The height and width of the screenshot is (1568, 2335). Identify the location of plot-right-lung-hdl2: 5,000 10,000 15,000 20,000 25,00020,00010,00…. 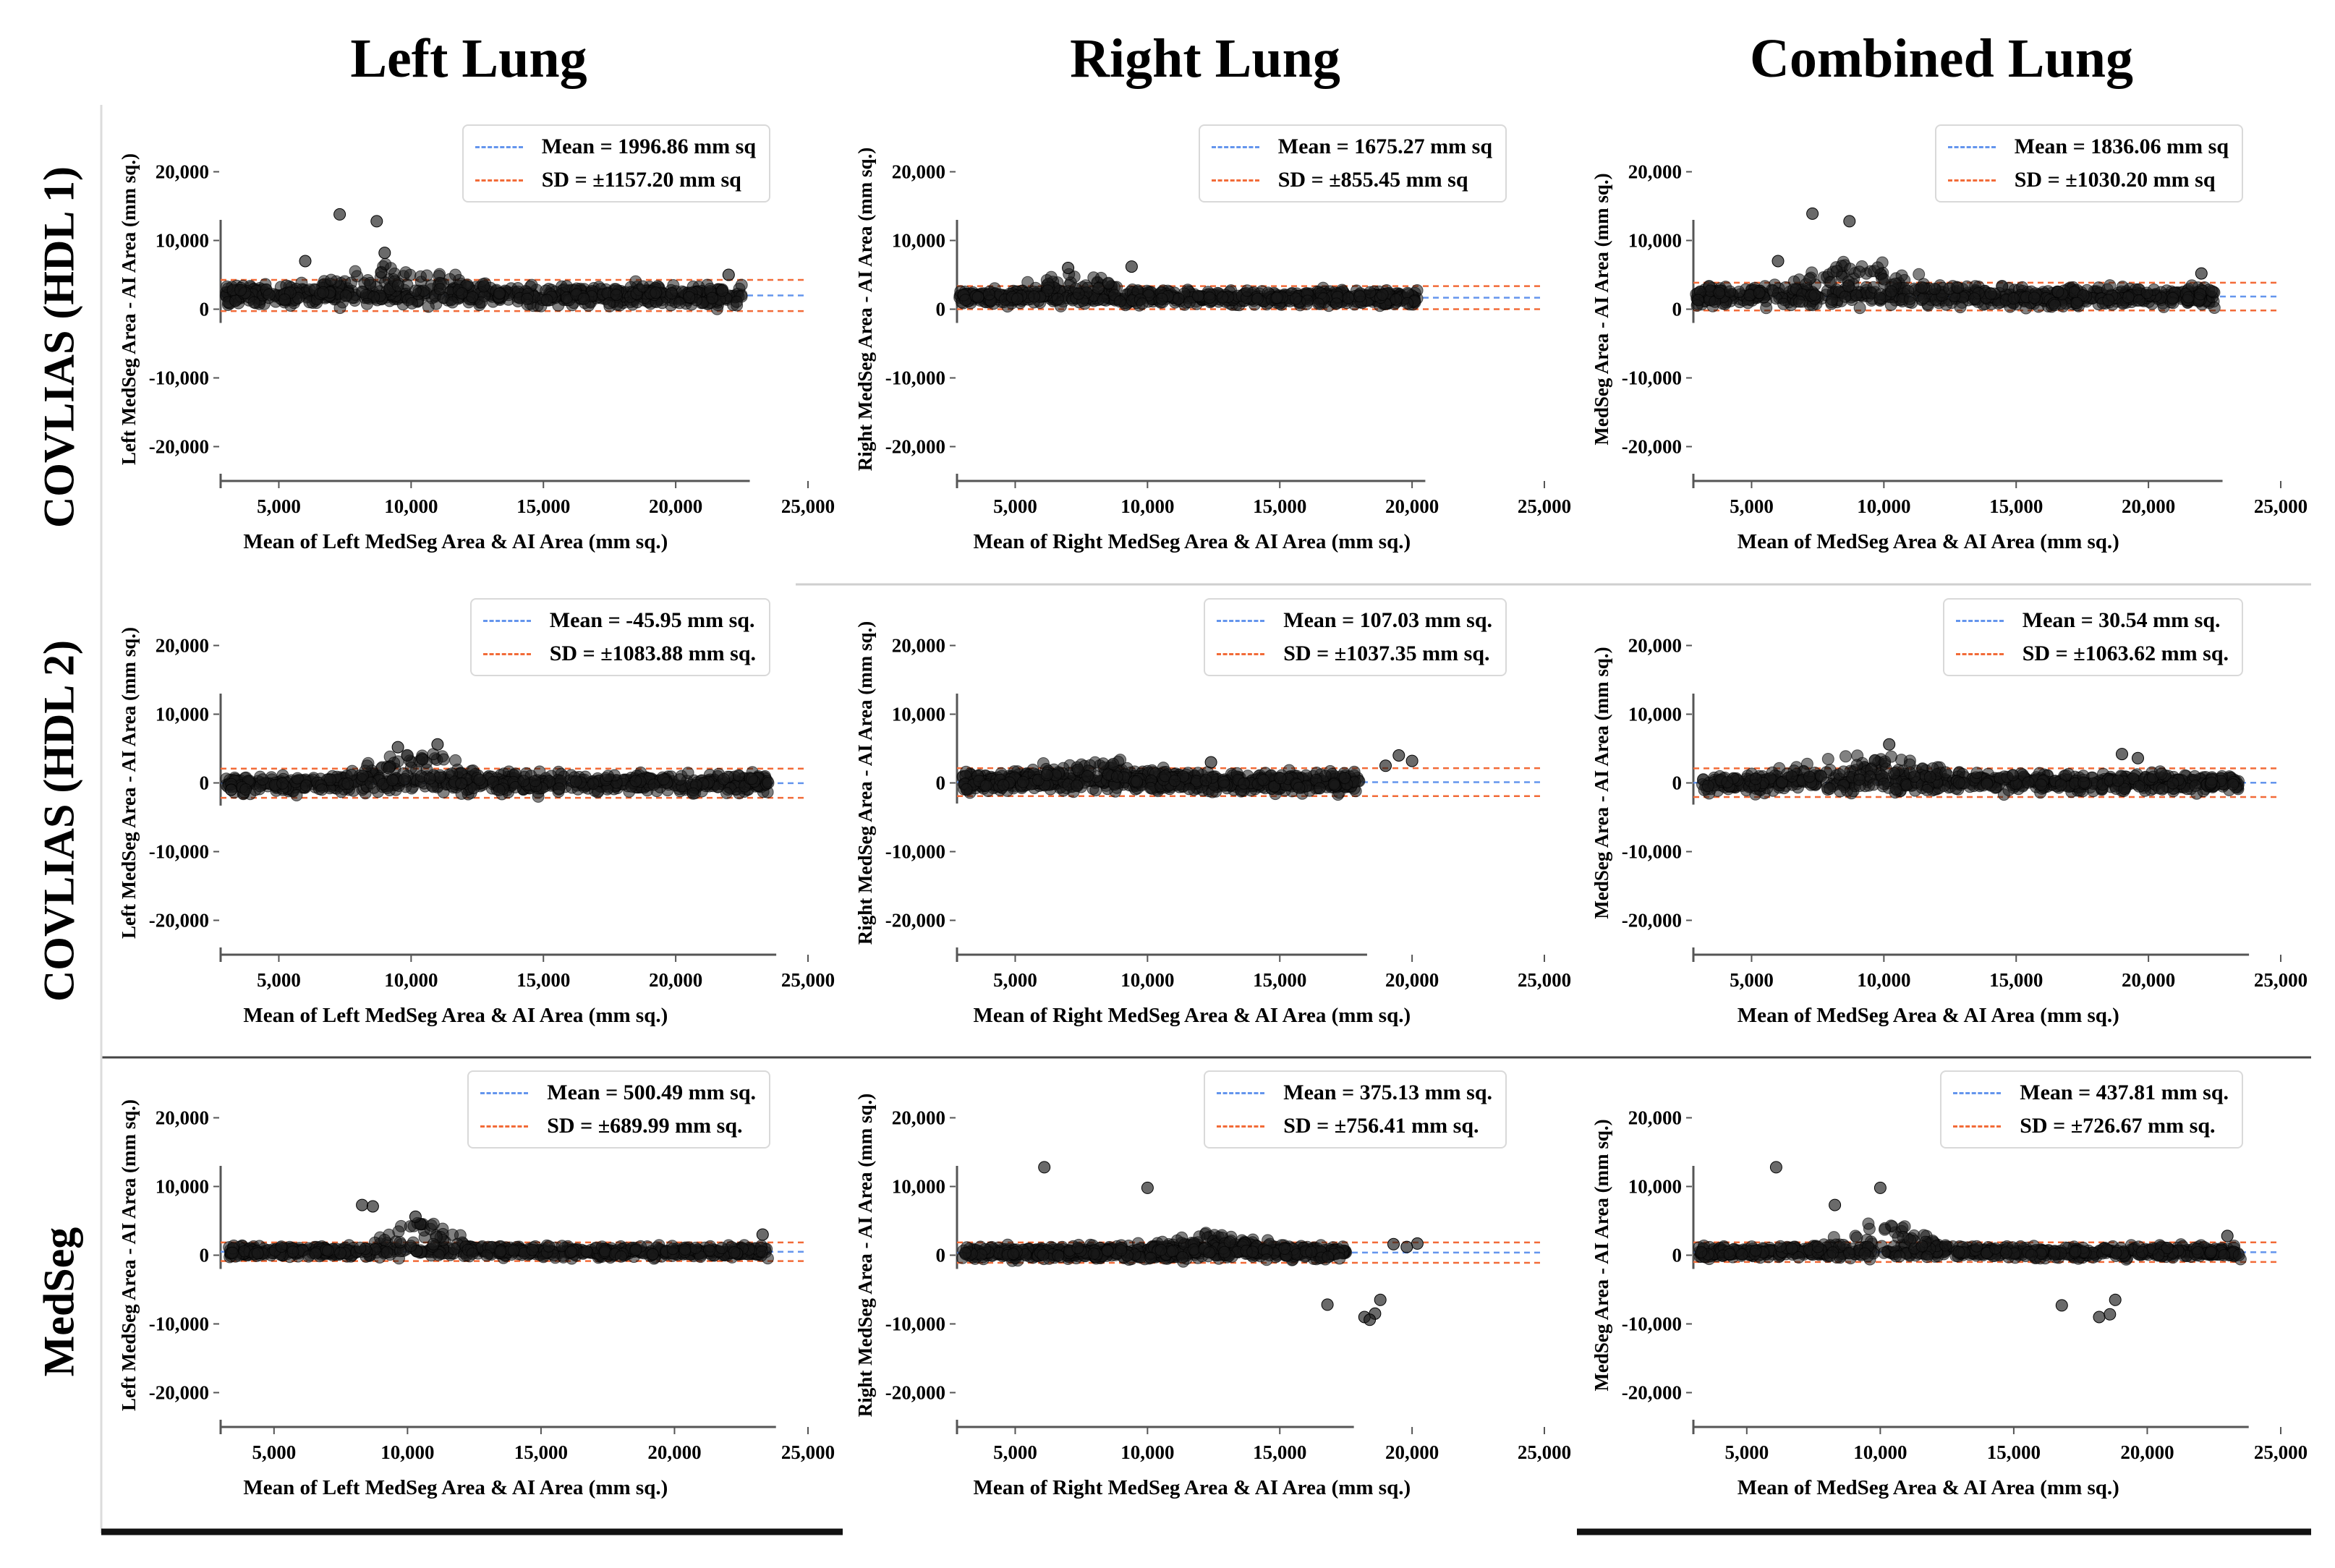
(1212, 824).